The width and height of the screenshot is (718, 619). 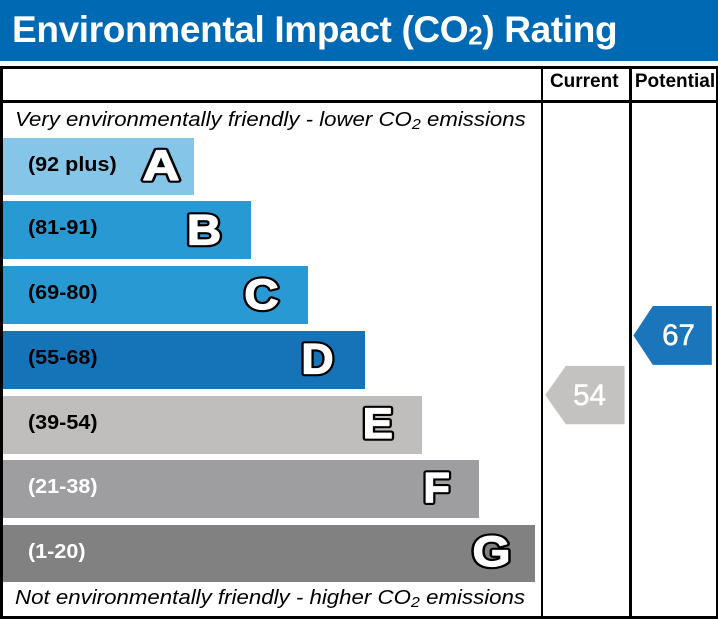 What do you see at coordinates (678, 335) in the screenshot?
I see `svg-text: 67` at bounding box center [678, 335].